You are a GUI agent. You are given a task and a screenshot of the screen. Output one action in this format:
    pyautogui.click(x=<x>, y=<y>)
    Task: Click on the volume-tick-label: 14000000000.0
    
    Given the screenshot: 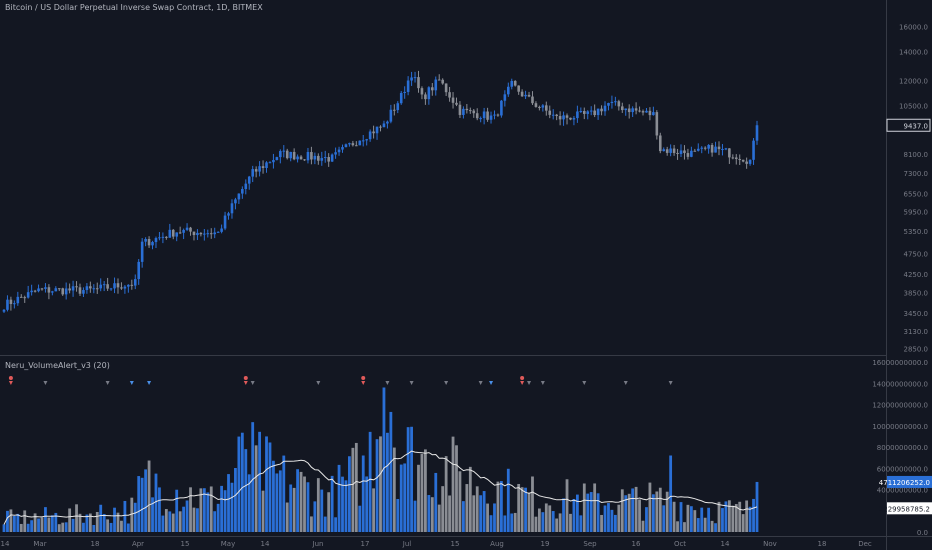 What is the action you would take?
    pyautogui.click(x=900, y=384)
    